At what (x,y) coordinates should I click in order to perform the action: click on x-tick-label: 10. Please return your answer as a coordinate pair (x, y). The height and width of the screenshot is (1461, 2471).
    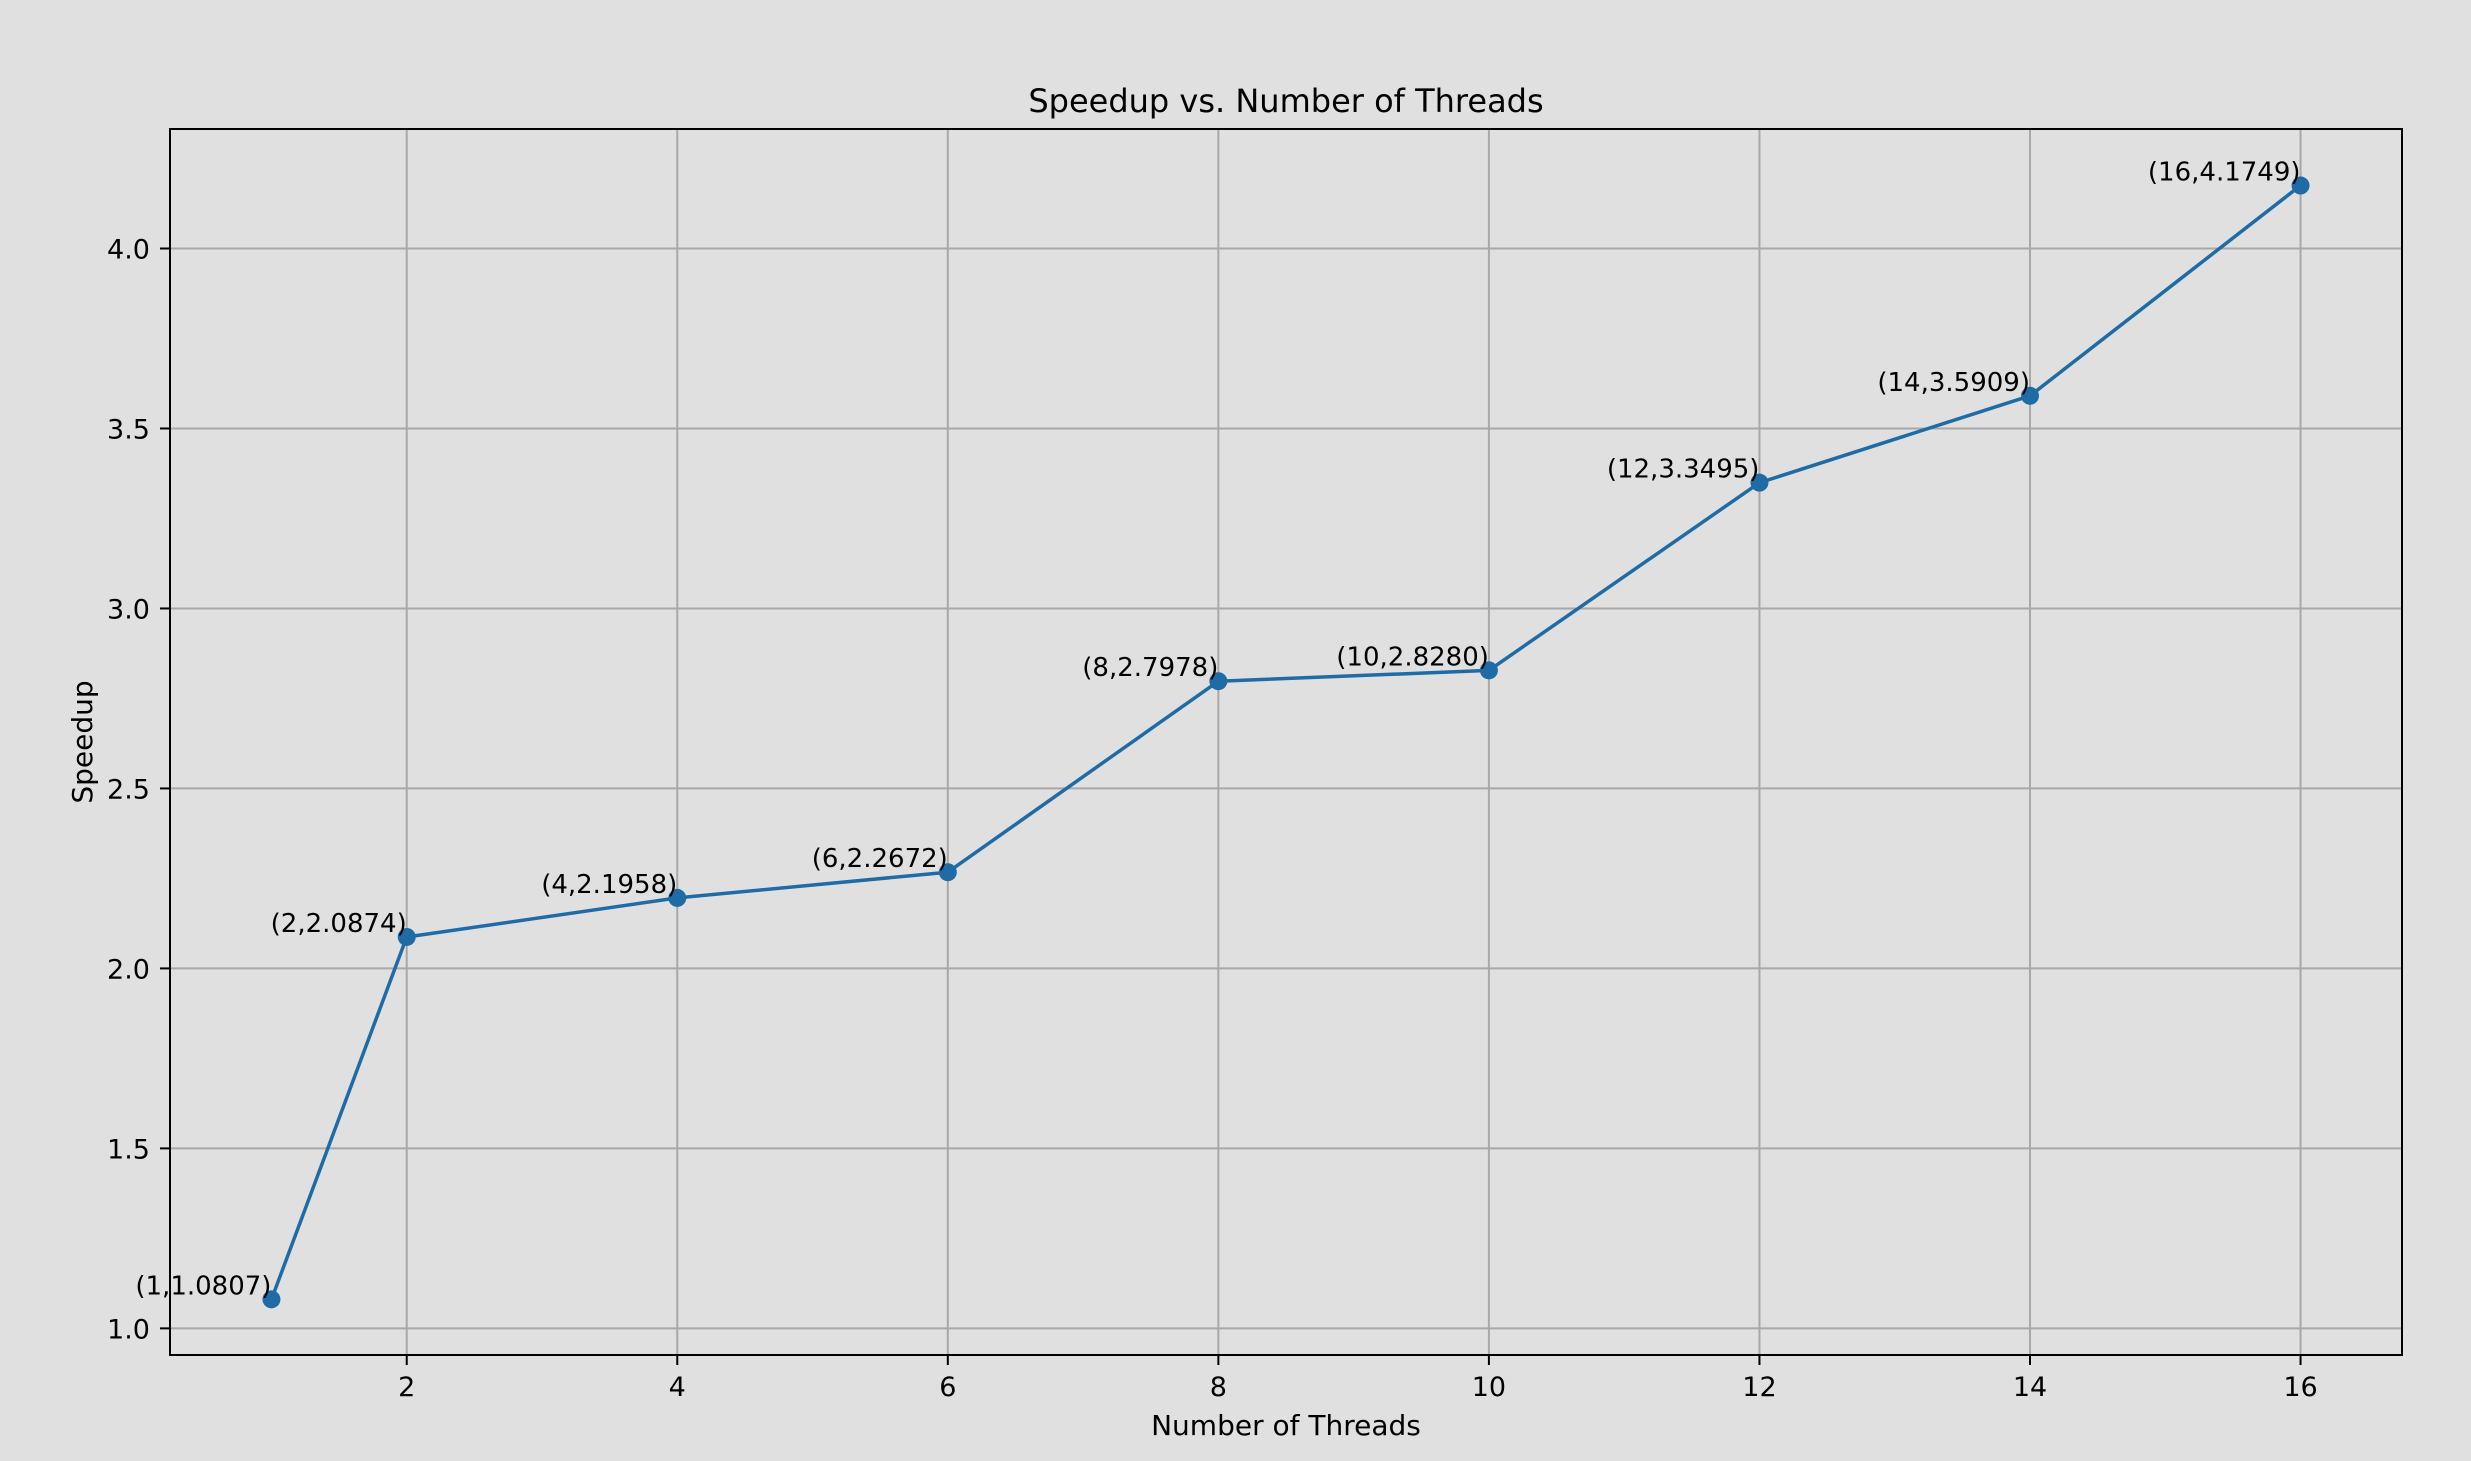
    Looking at the image, I should click on (1489, 1387).